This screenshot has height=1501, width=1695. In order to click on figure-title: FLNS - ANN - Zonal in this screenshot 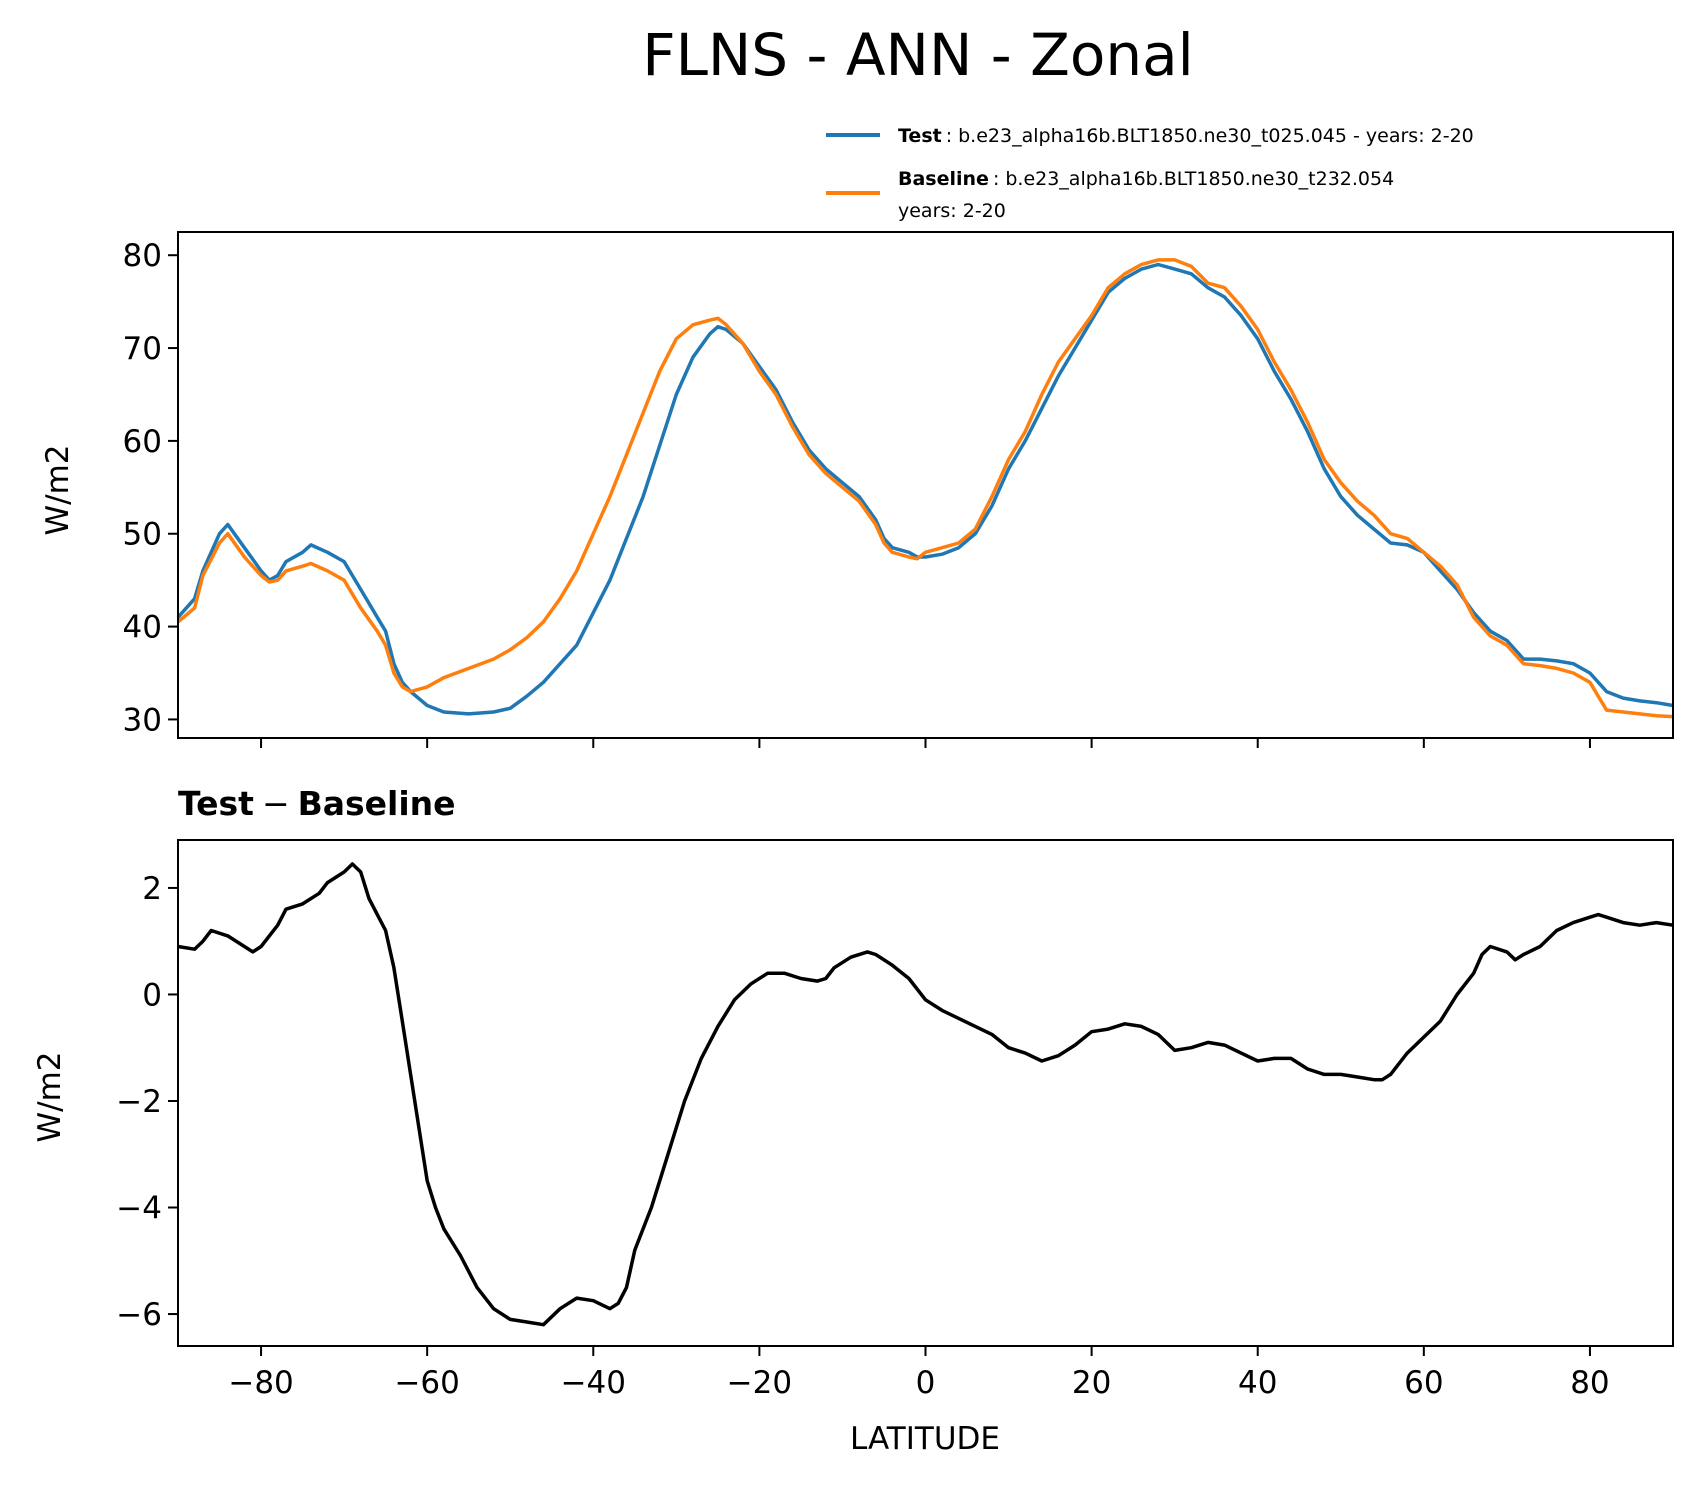, I will do `click(918, 55)`.